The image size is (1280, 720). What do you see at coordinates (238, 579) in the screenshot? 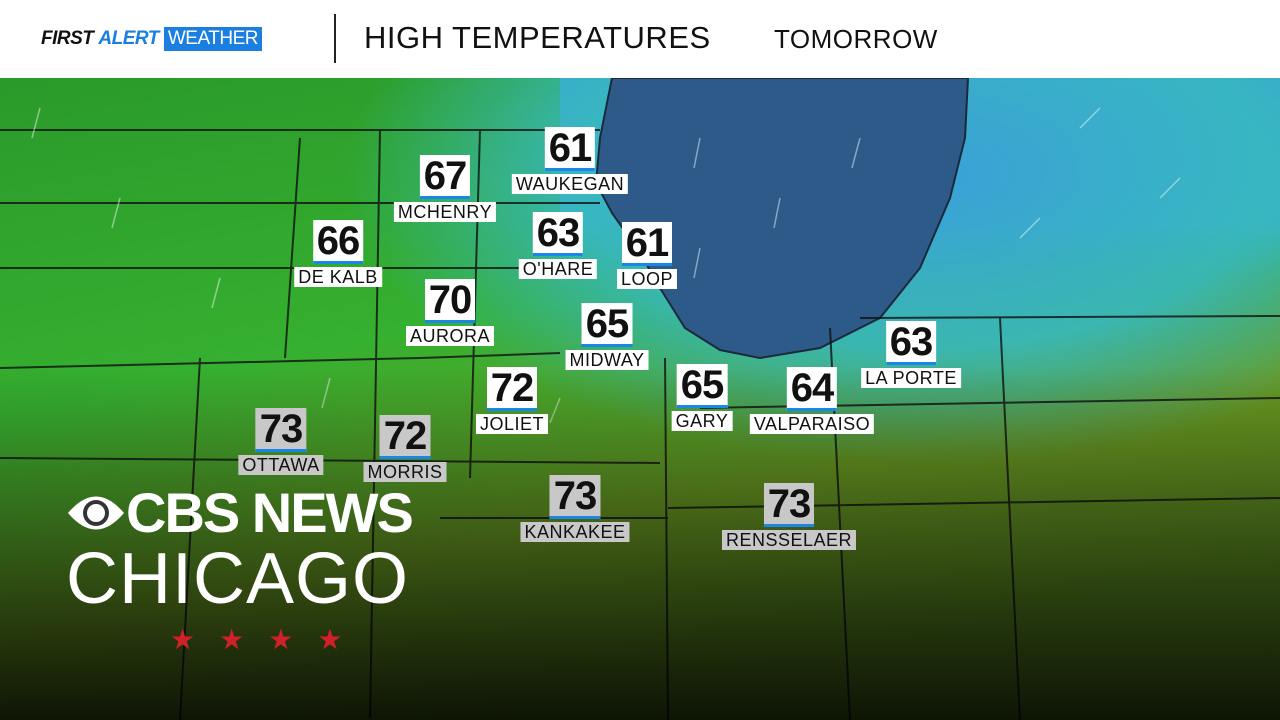
I see `logo-chicago: CHICAGO` at bounding box center [238, 579].